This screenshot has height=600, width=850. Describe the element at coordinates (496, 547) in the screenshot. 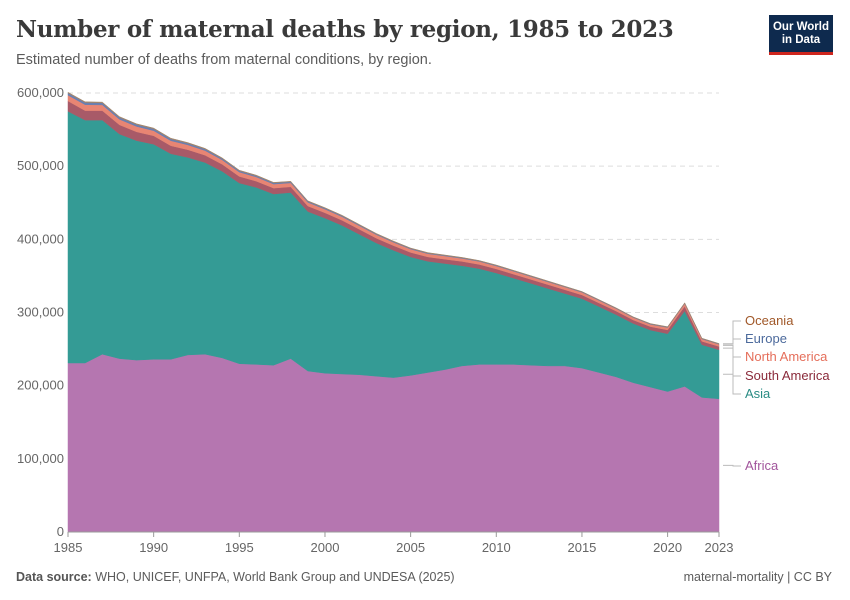

I see `x-tick-label: 2010` at that location.